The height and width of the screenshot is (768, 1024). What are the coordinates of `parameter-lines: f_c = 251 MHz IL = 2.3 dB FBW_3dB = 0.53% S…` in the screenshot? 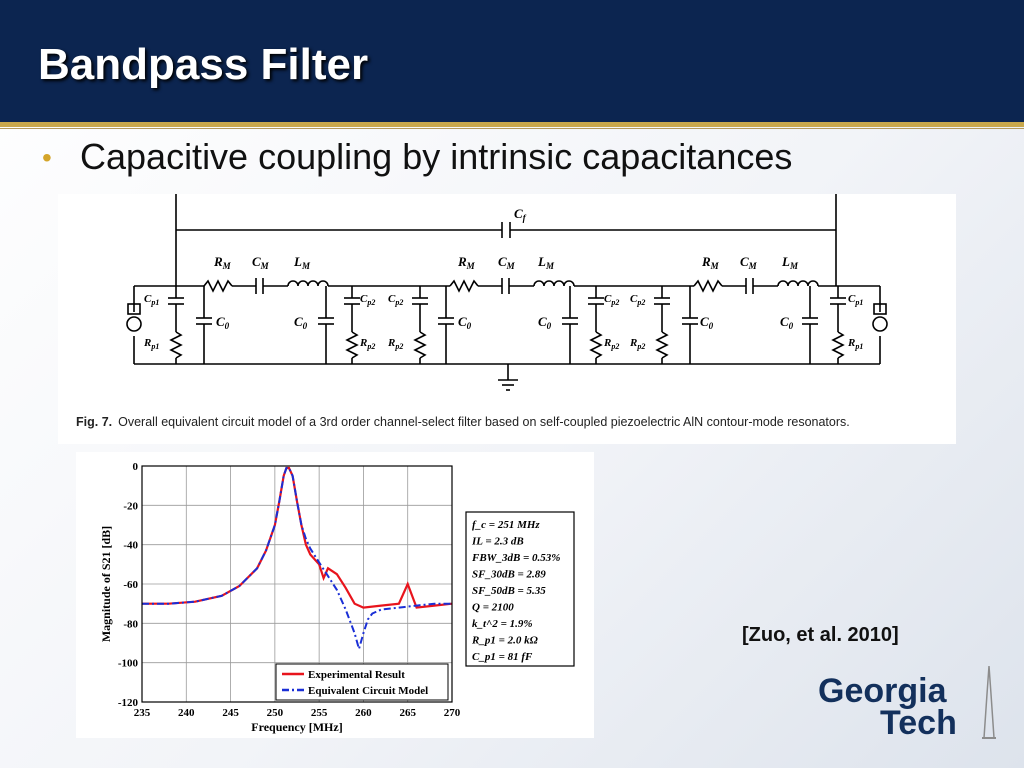 It's located at (515, 591).